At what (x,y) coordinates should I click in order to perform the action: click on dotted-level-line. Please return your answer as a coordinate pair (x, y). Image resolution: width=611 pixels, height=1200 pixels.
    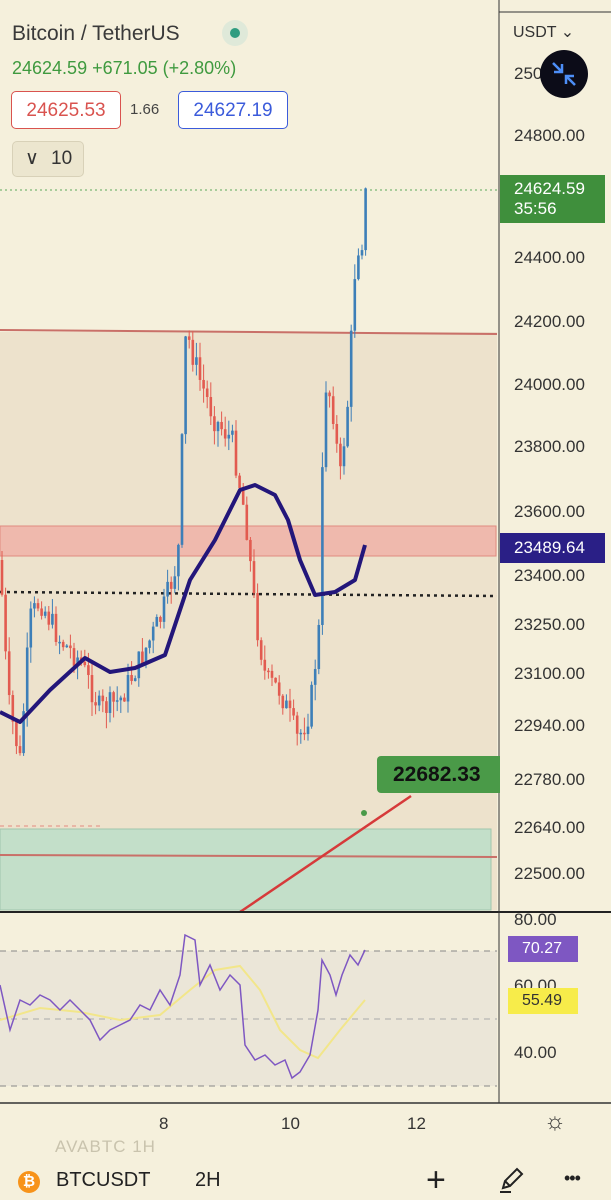
    Looking at the image, I should click on (249, 594).